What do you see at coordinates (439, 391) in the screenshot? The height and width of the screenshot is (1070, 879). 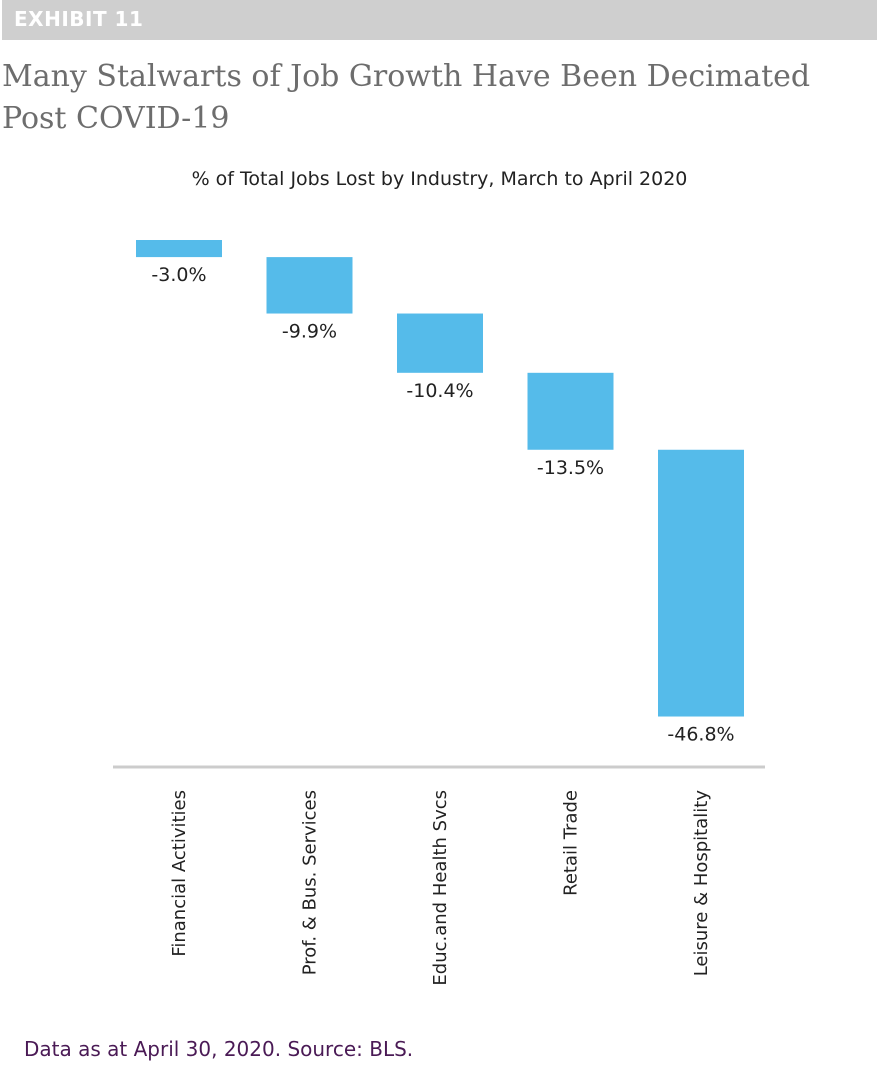 I see `data-label: -10.4%` at bounding box center [439, 391].